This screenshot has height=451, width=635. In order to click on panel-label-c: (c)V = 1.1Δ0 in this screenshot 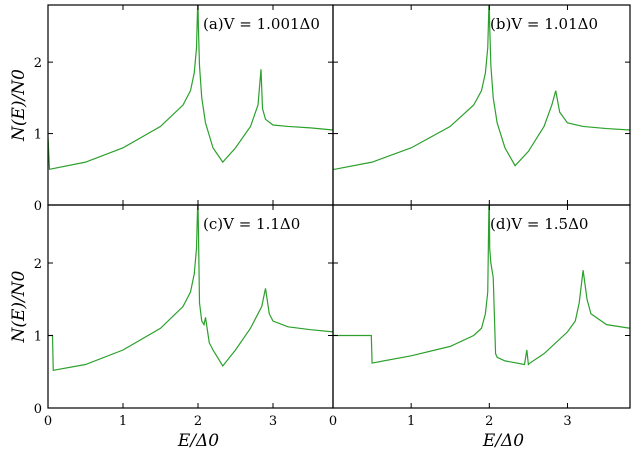, I will do `click(251, 224)`.